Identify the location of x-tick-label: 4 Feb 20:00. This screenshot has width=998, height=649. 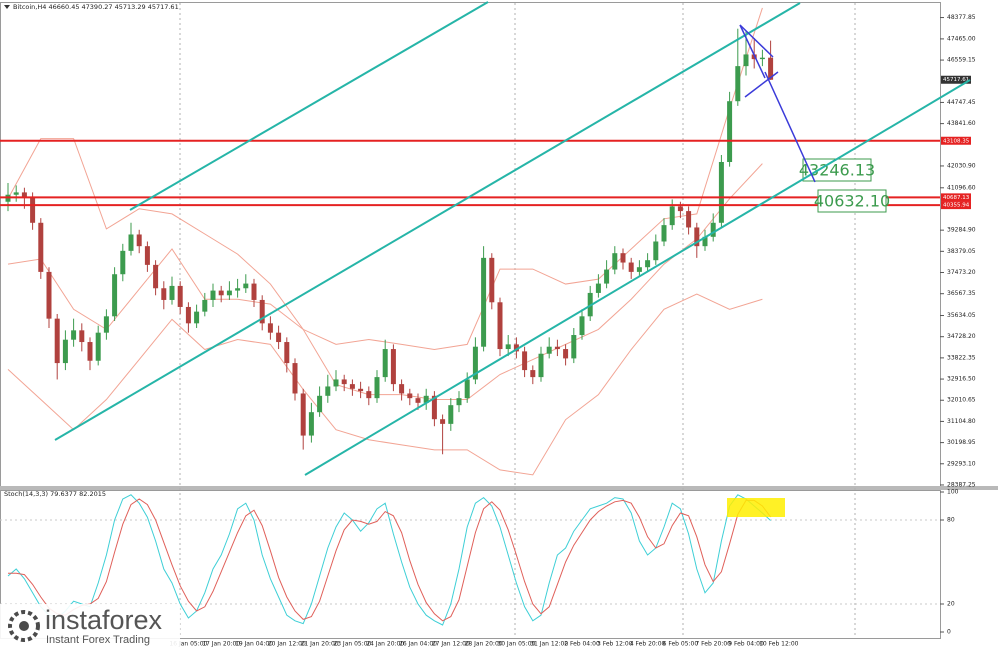
(648, 644).